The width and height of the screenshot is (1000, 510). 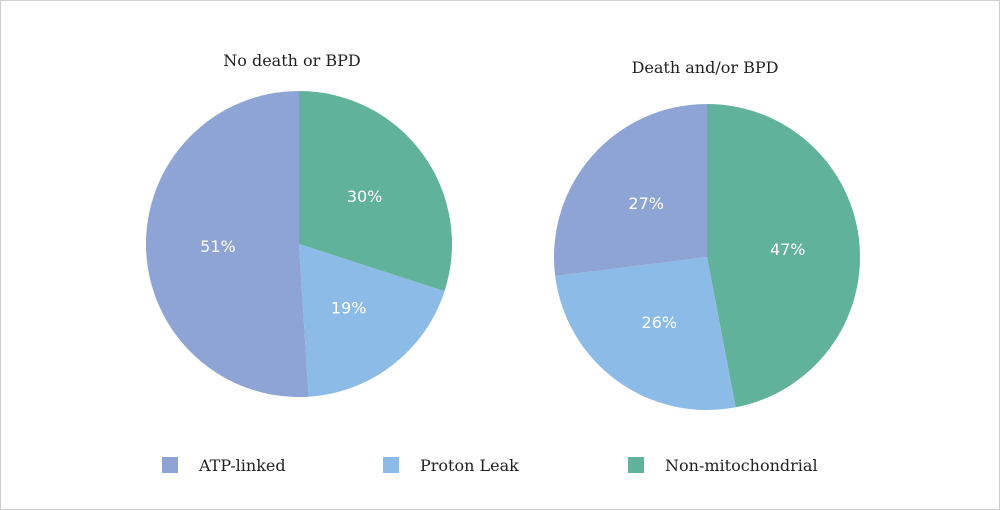 I want to click on legend-swatch-non-mitochondrial, so click(x=636, y=465).